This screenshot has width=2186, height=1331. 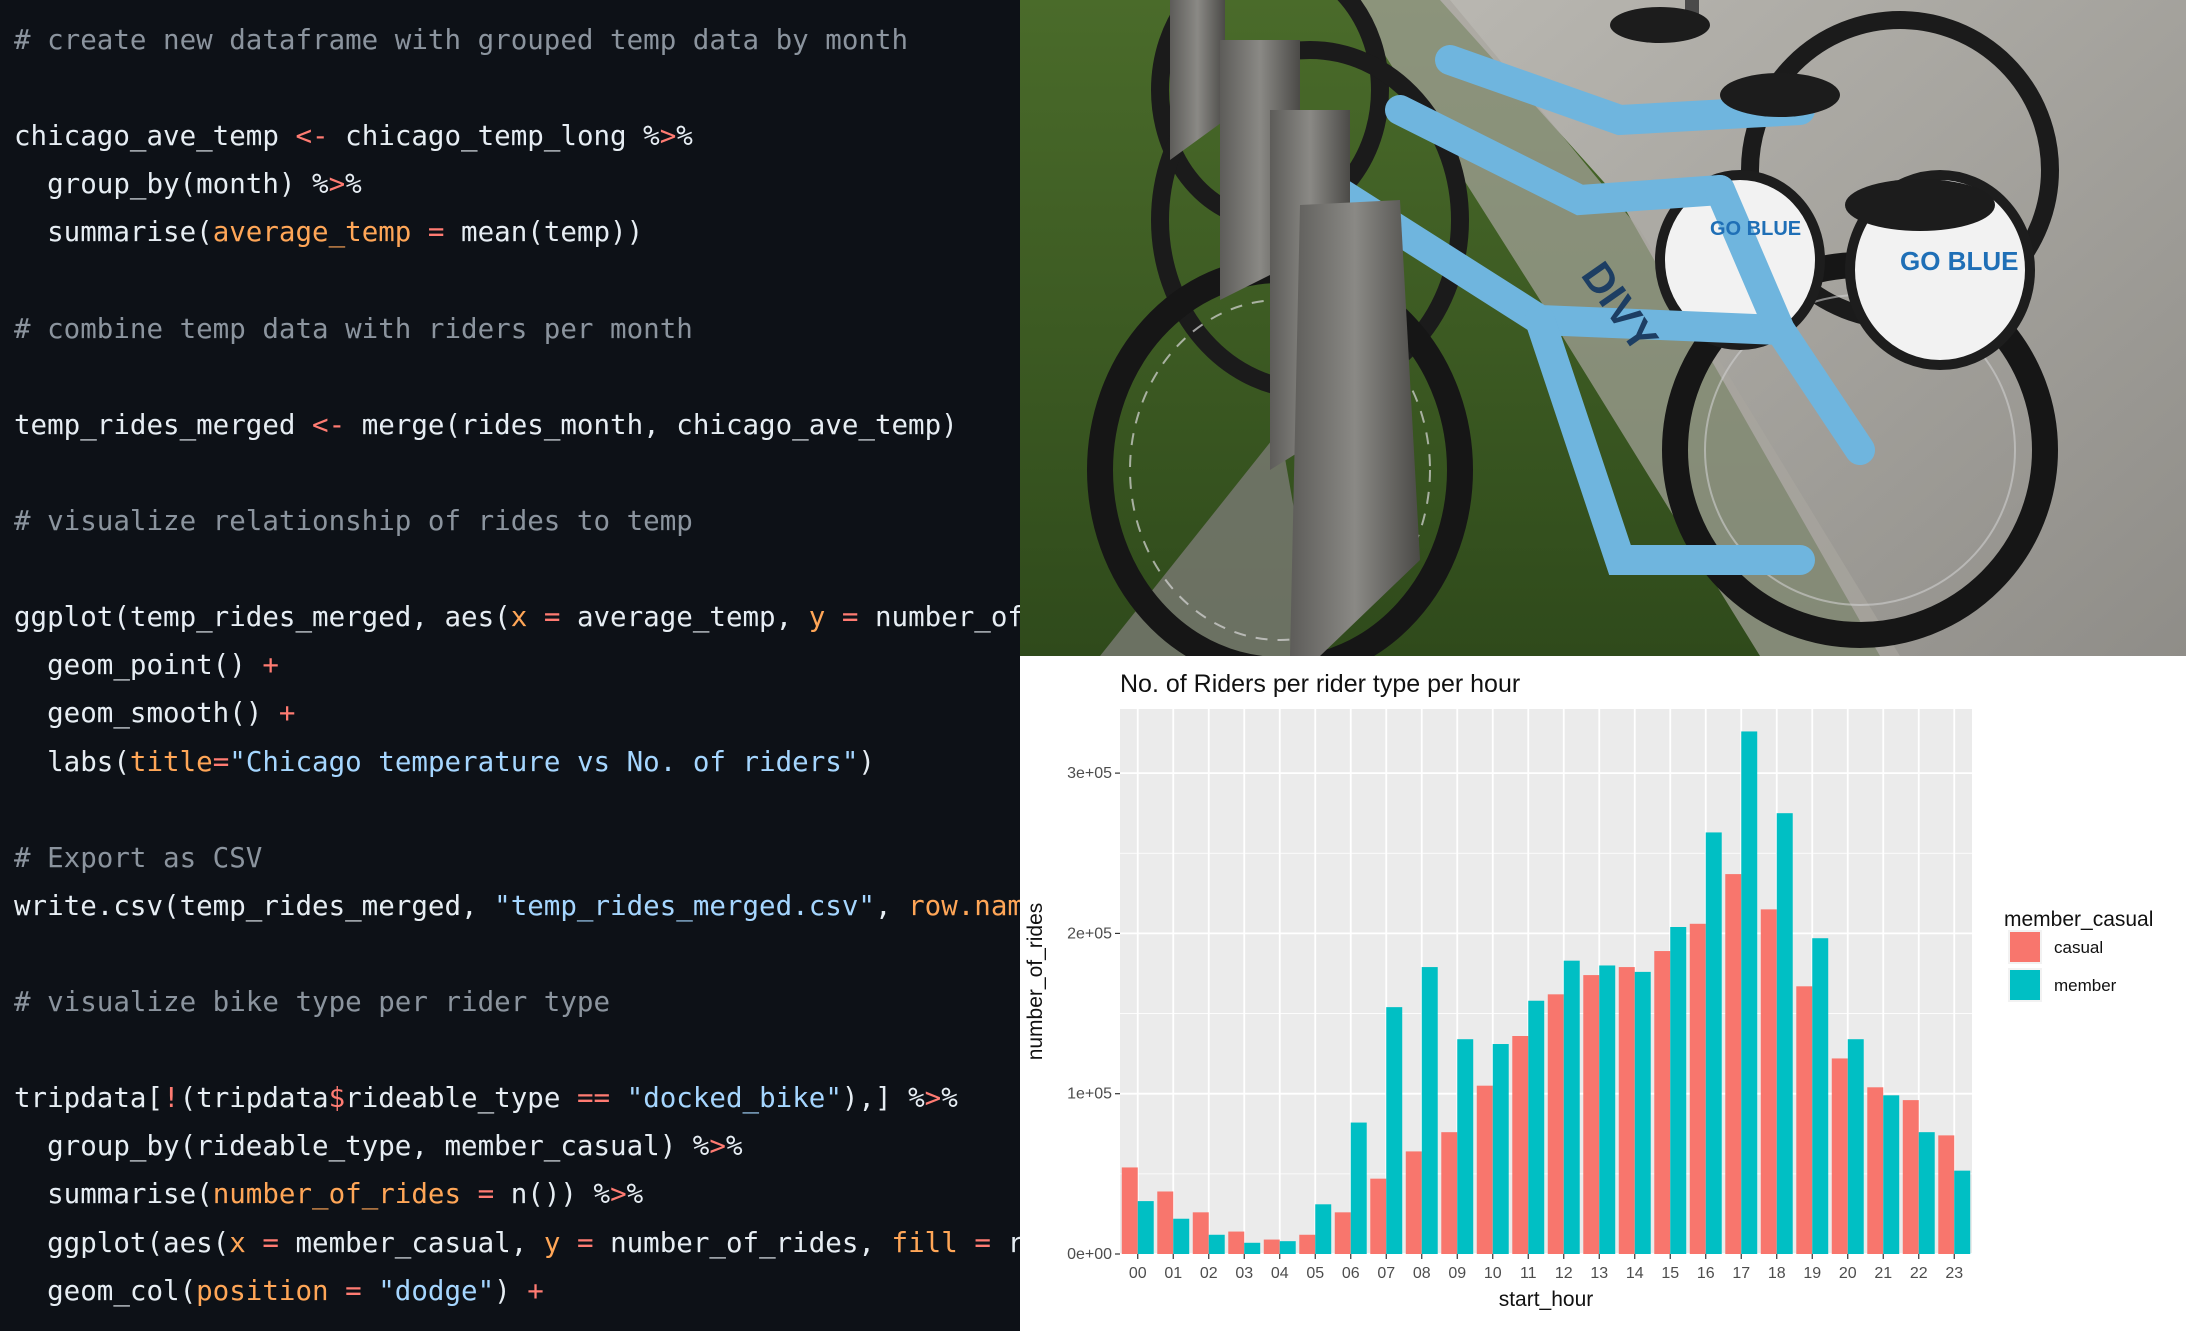 I want to click on y-tick-label: 0e+00, so click(x=1089, y=1254).